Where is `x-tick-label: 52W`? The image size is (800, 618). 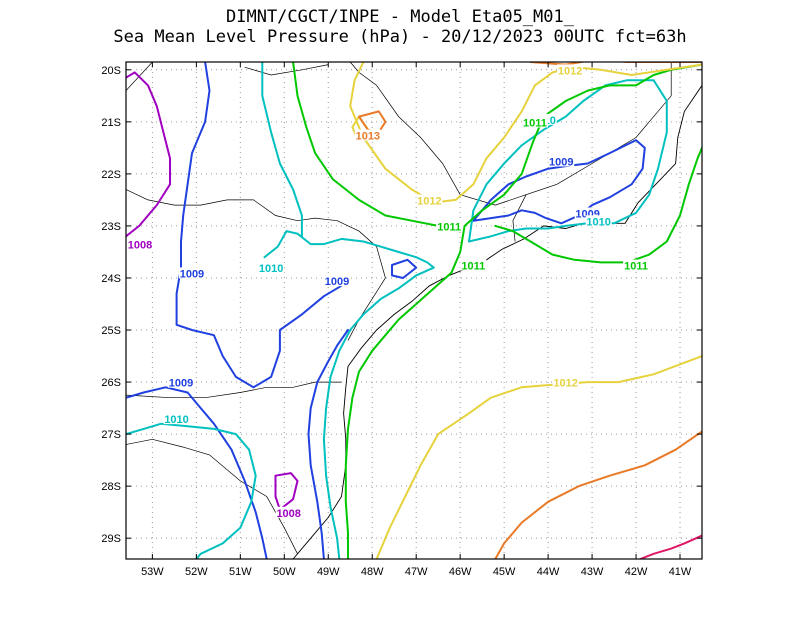
x-tick-label: 52W is located at coordinates (196, 572).